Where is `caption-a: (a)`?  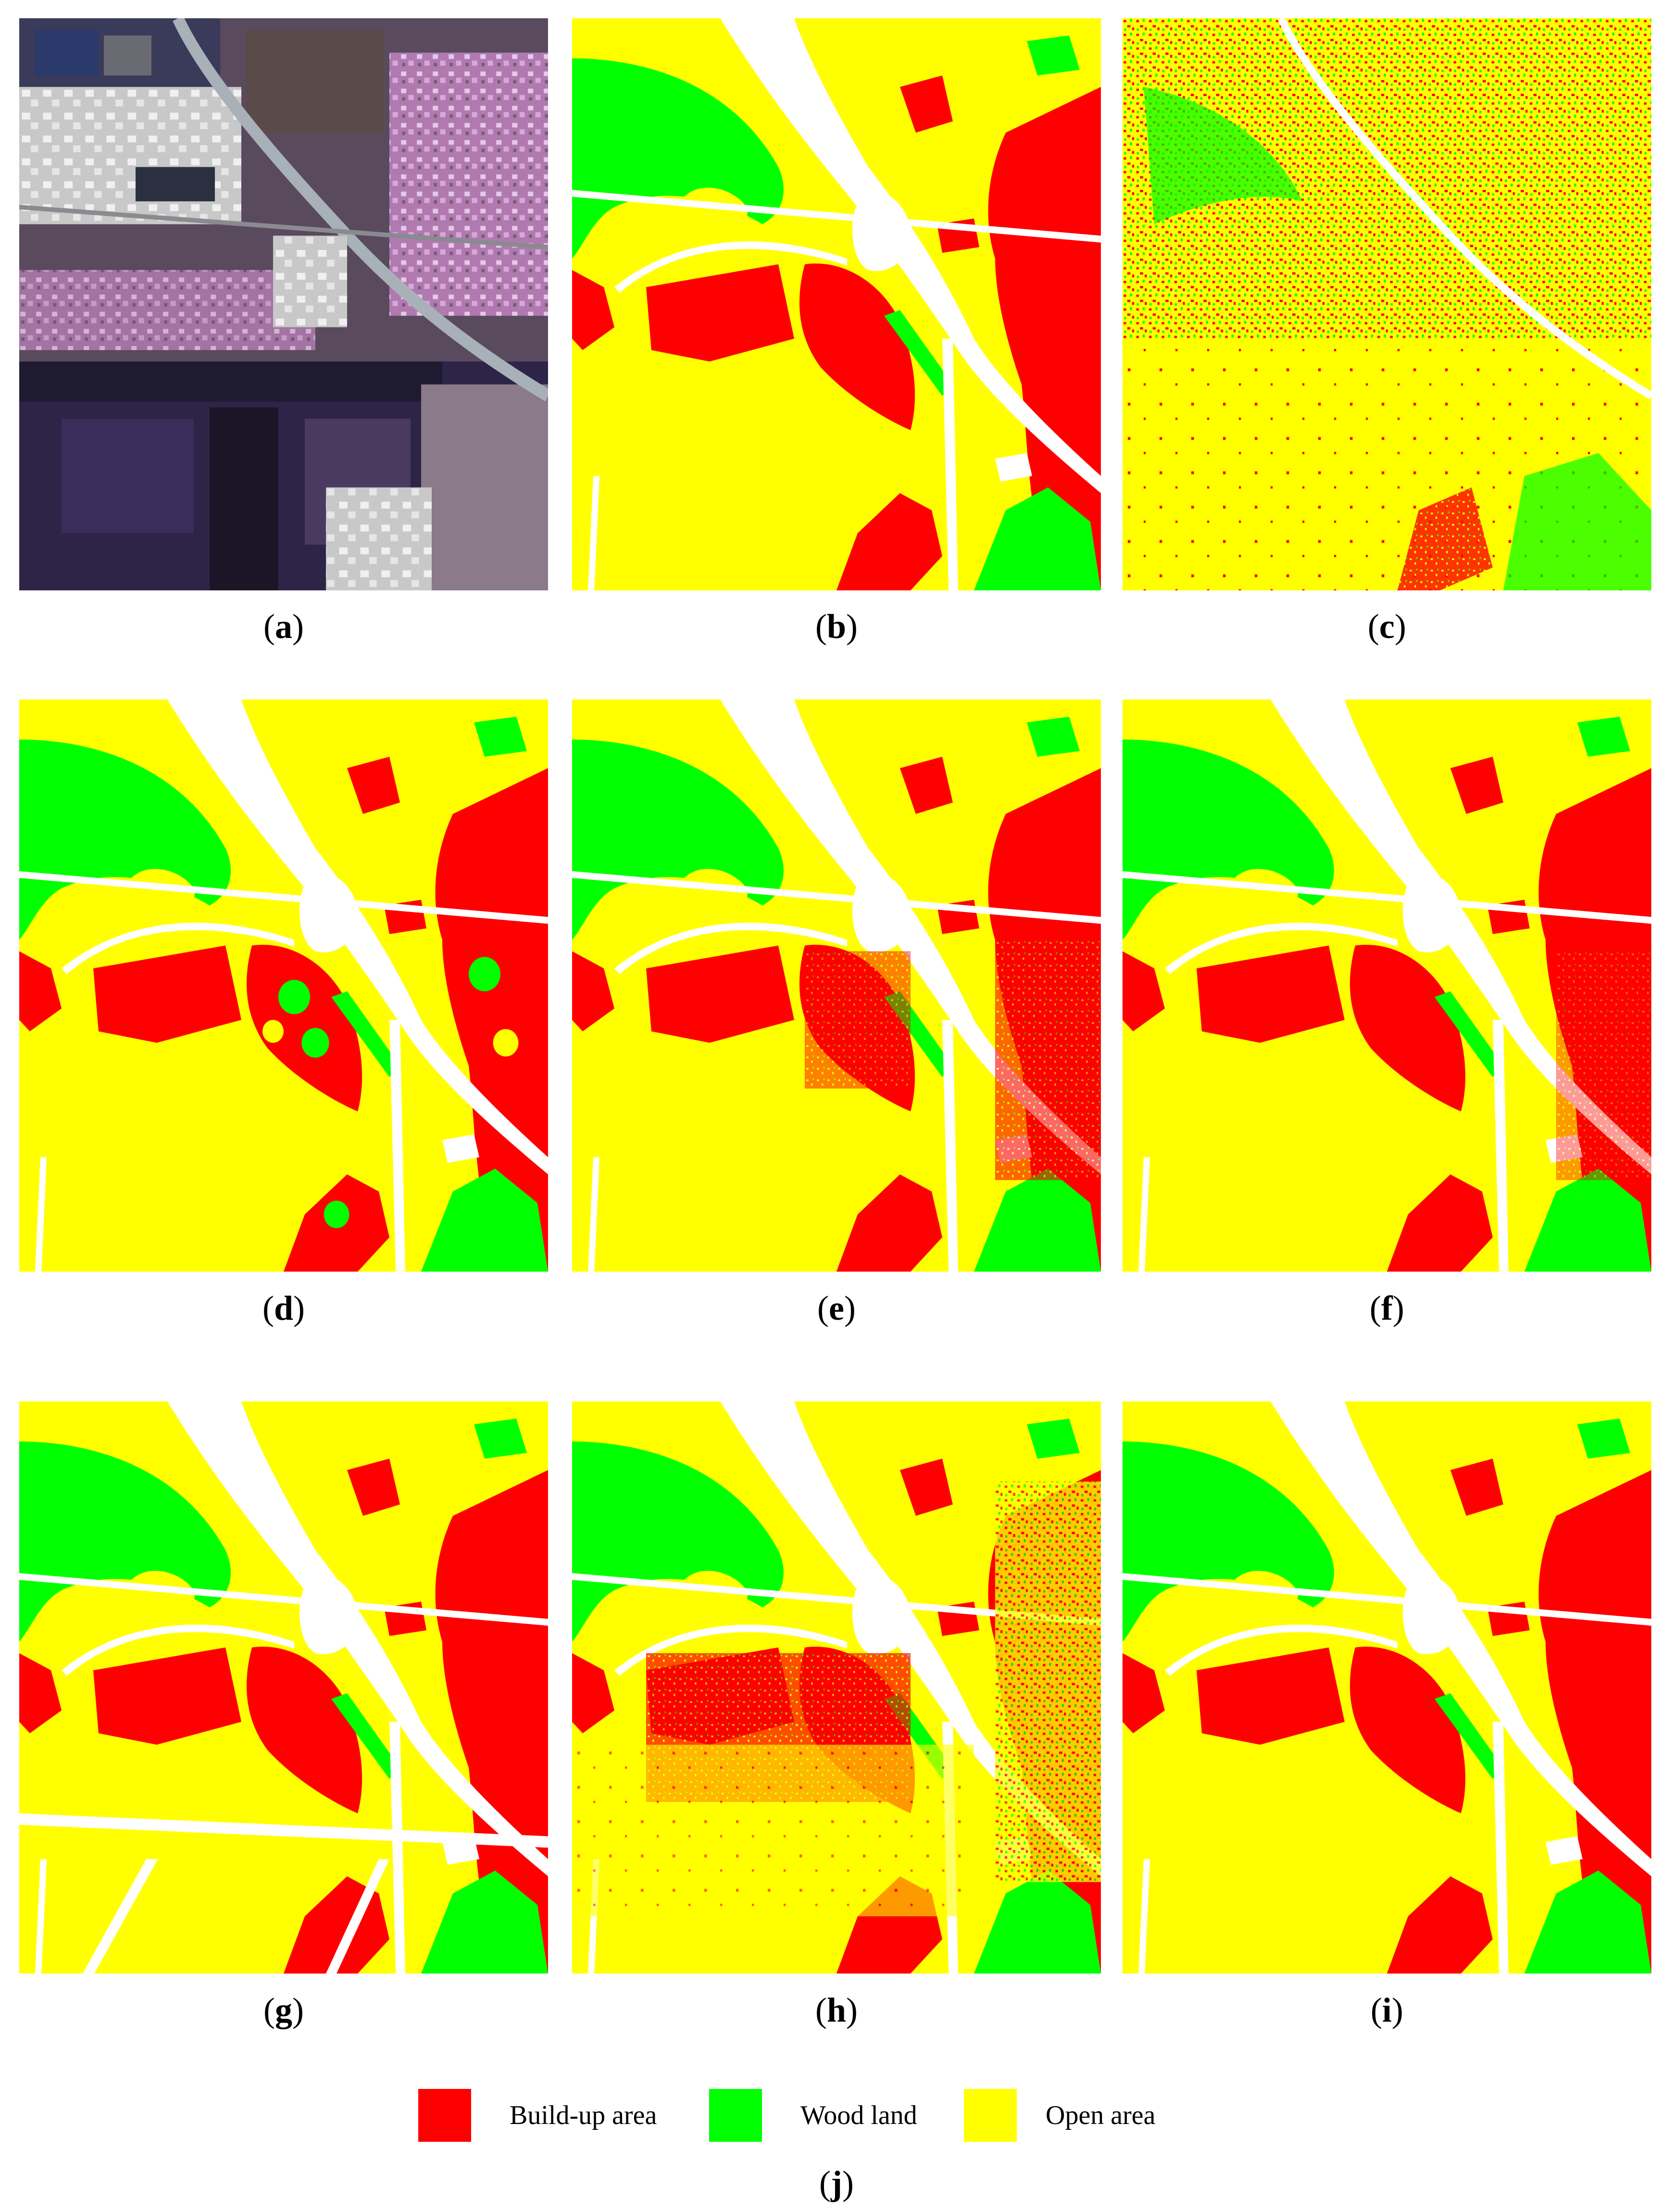
caption-a: (a) is located at coordinates (283, 626).